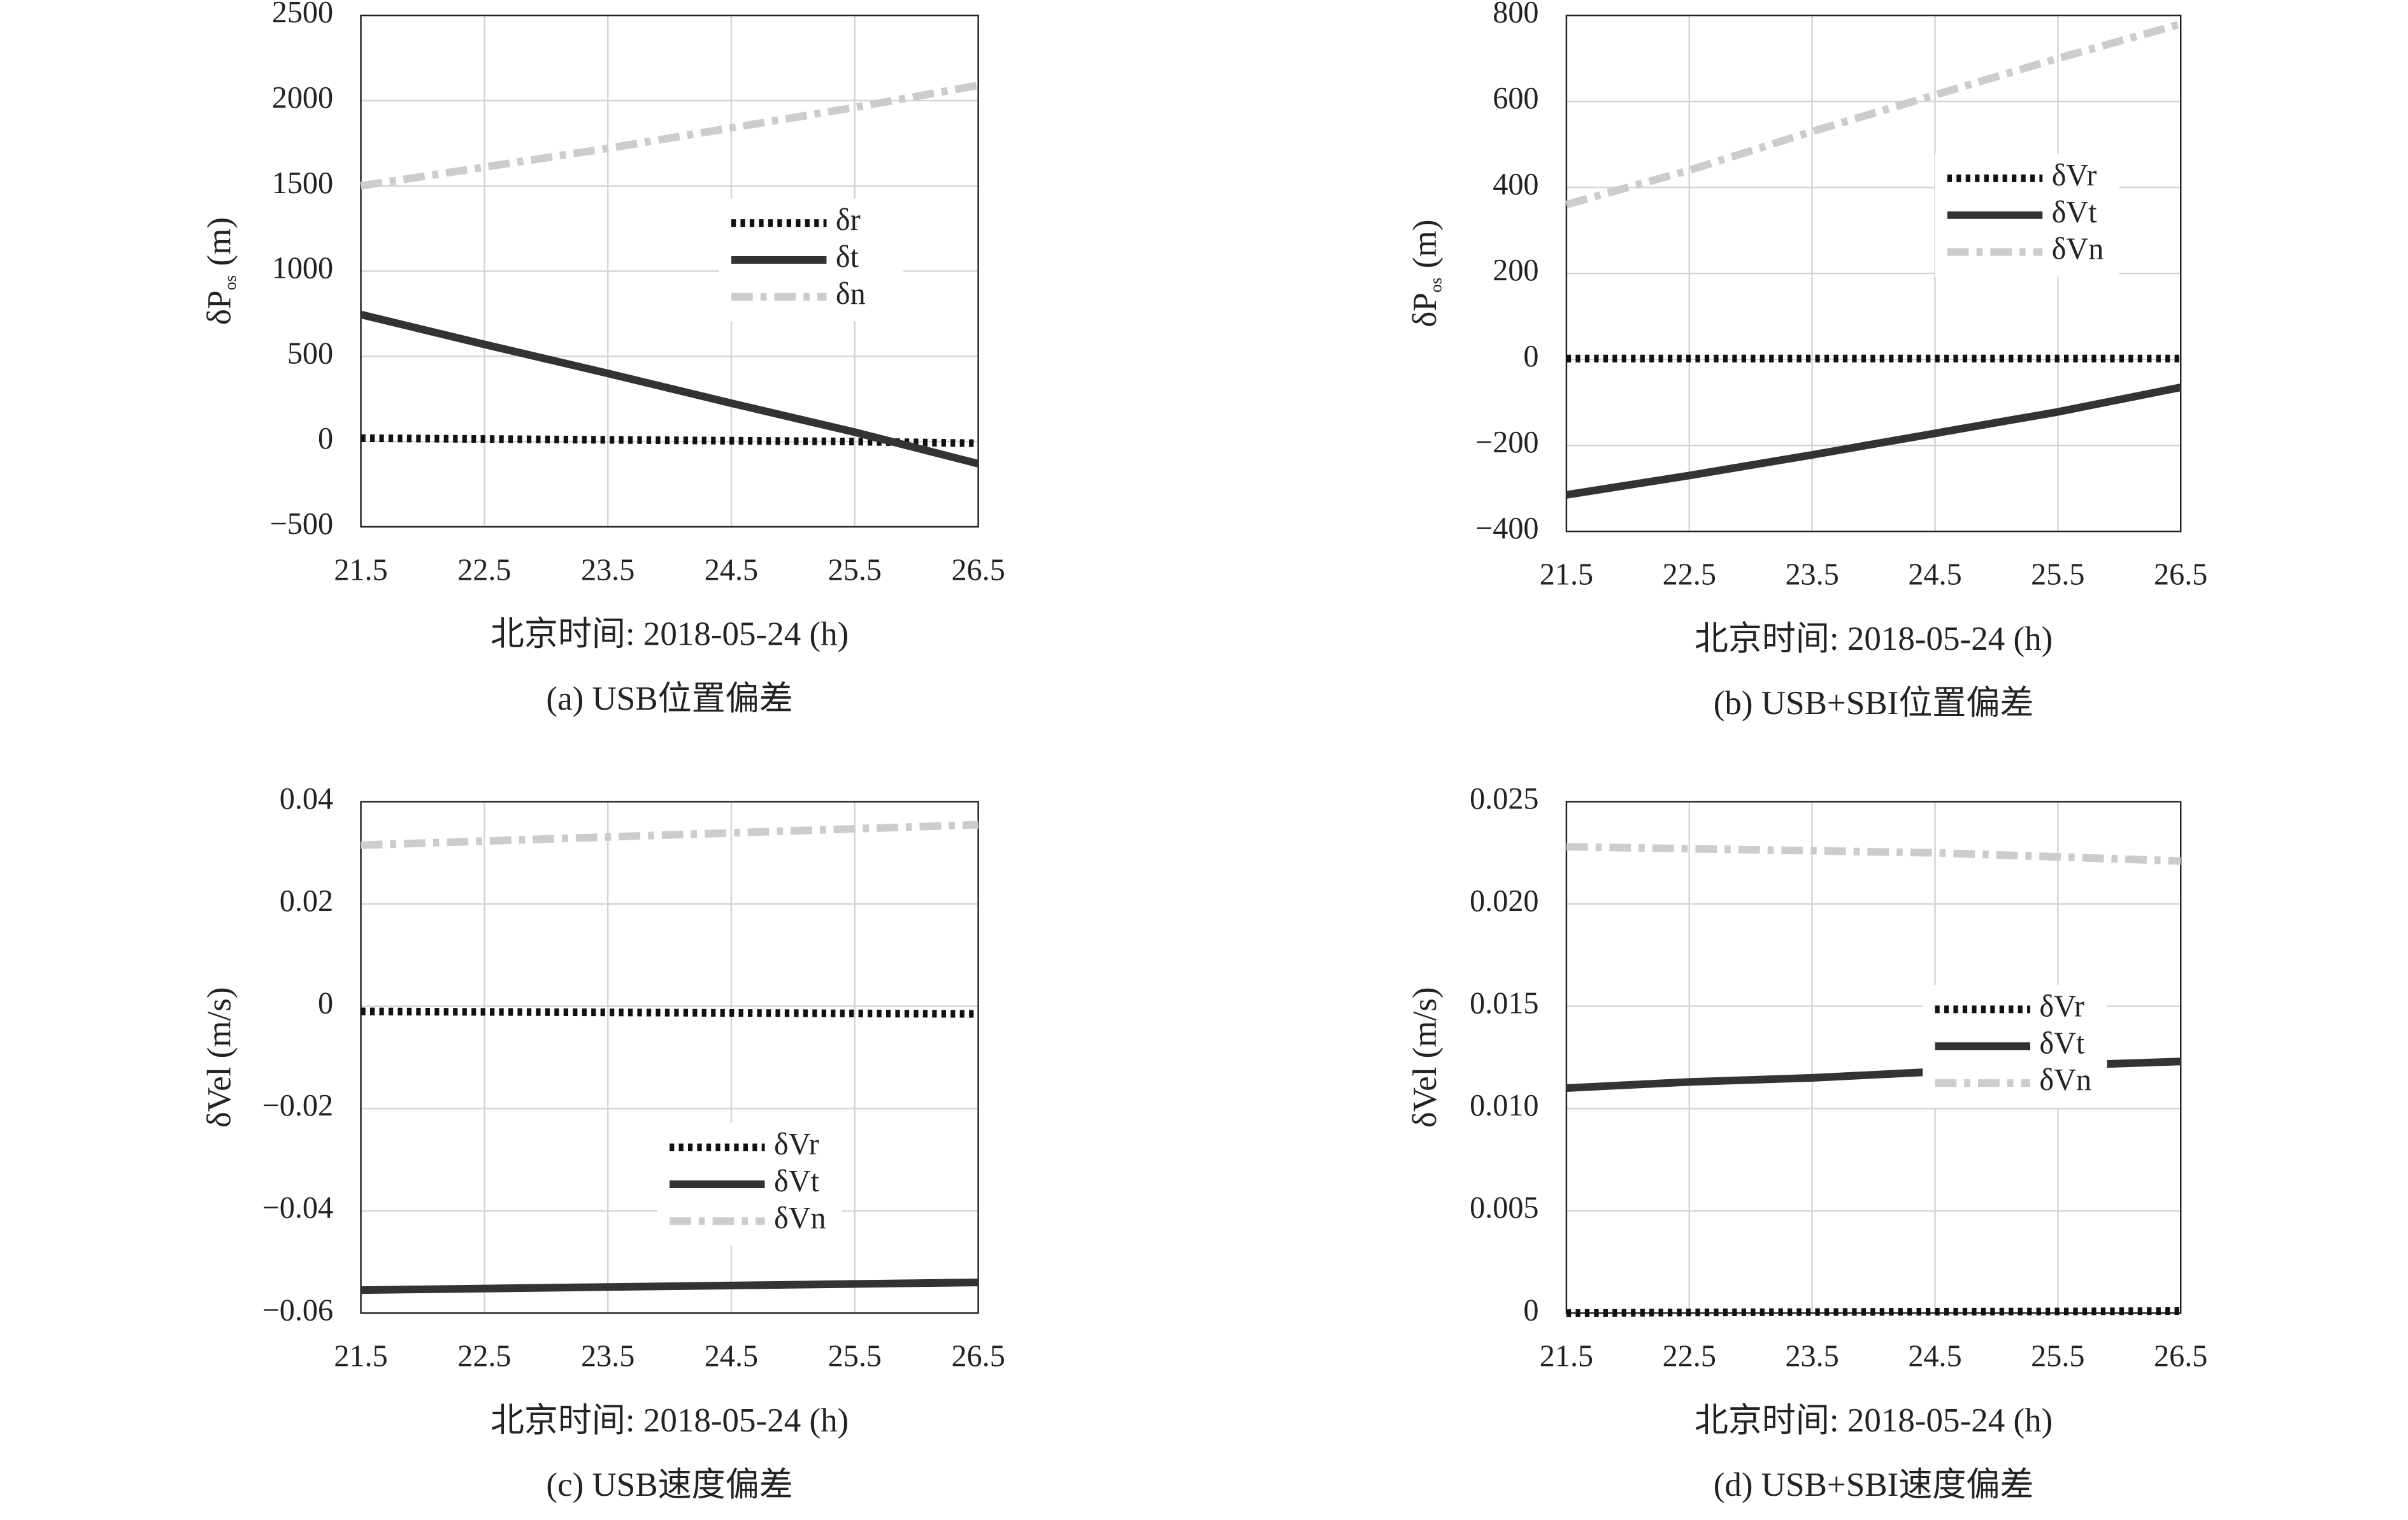  What do you see at coordinates (1874, 703) in the screenshot?
I see `caption: (b) USB+SBI位置偏差` at bounding box center [1874, 703].